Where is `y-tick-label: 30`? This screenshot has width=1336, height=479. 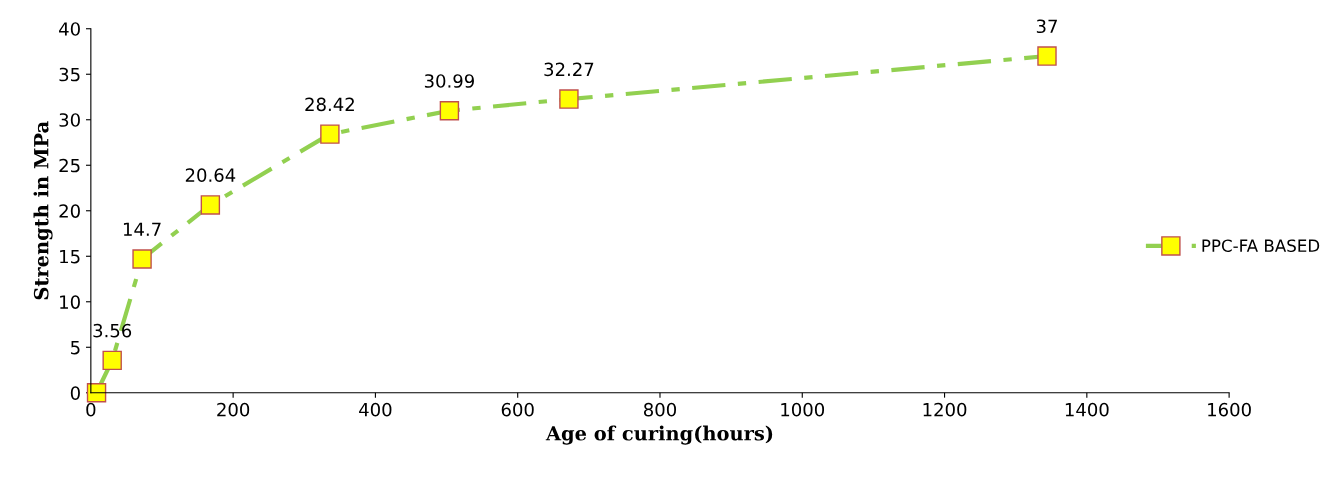 y-tick-label: 30 is located at coordinates (69, 120).